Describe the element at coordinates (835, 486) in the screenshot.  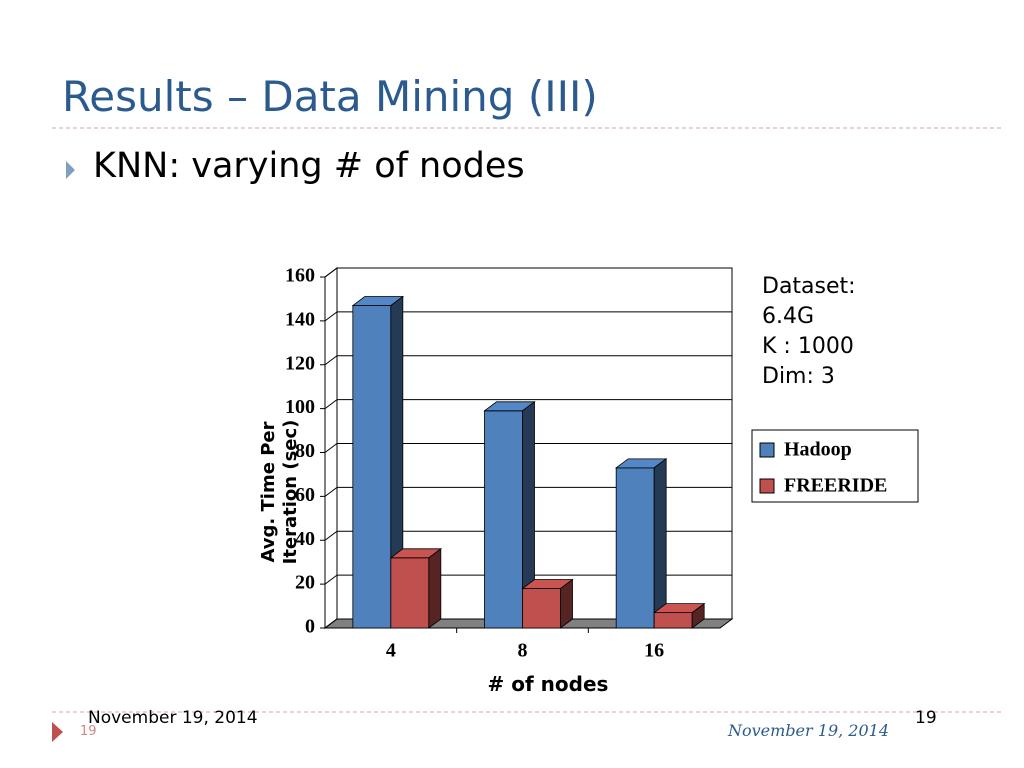
I see `legend-label: FREERIDE` at that location.